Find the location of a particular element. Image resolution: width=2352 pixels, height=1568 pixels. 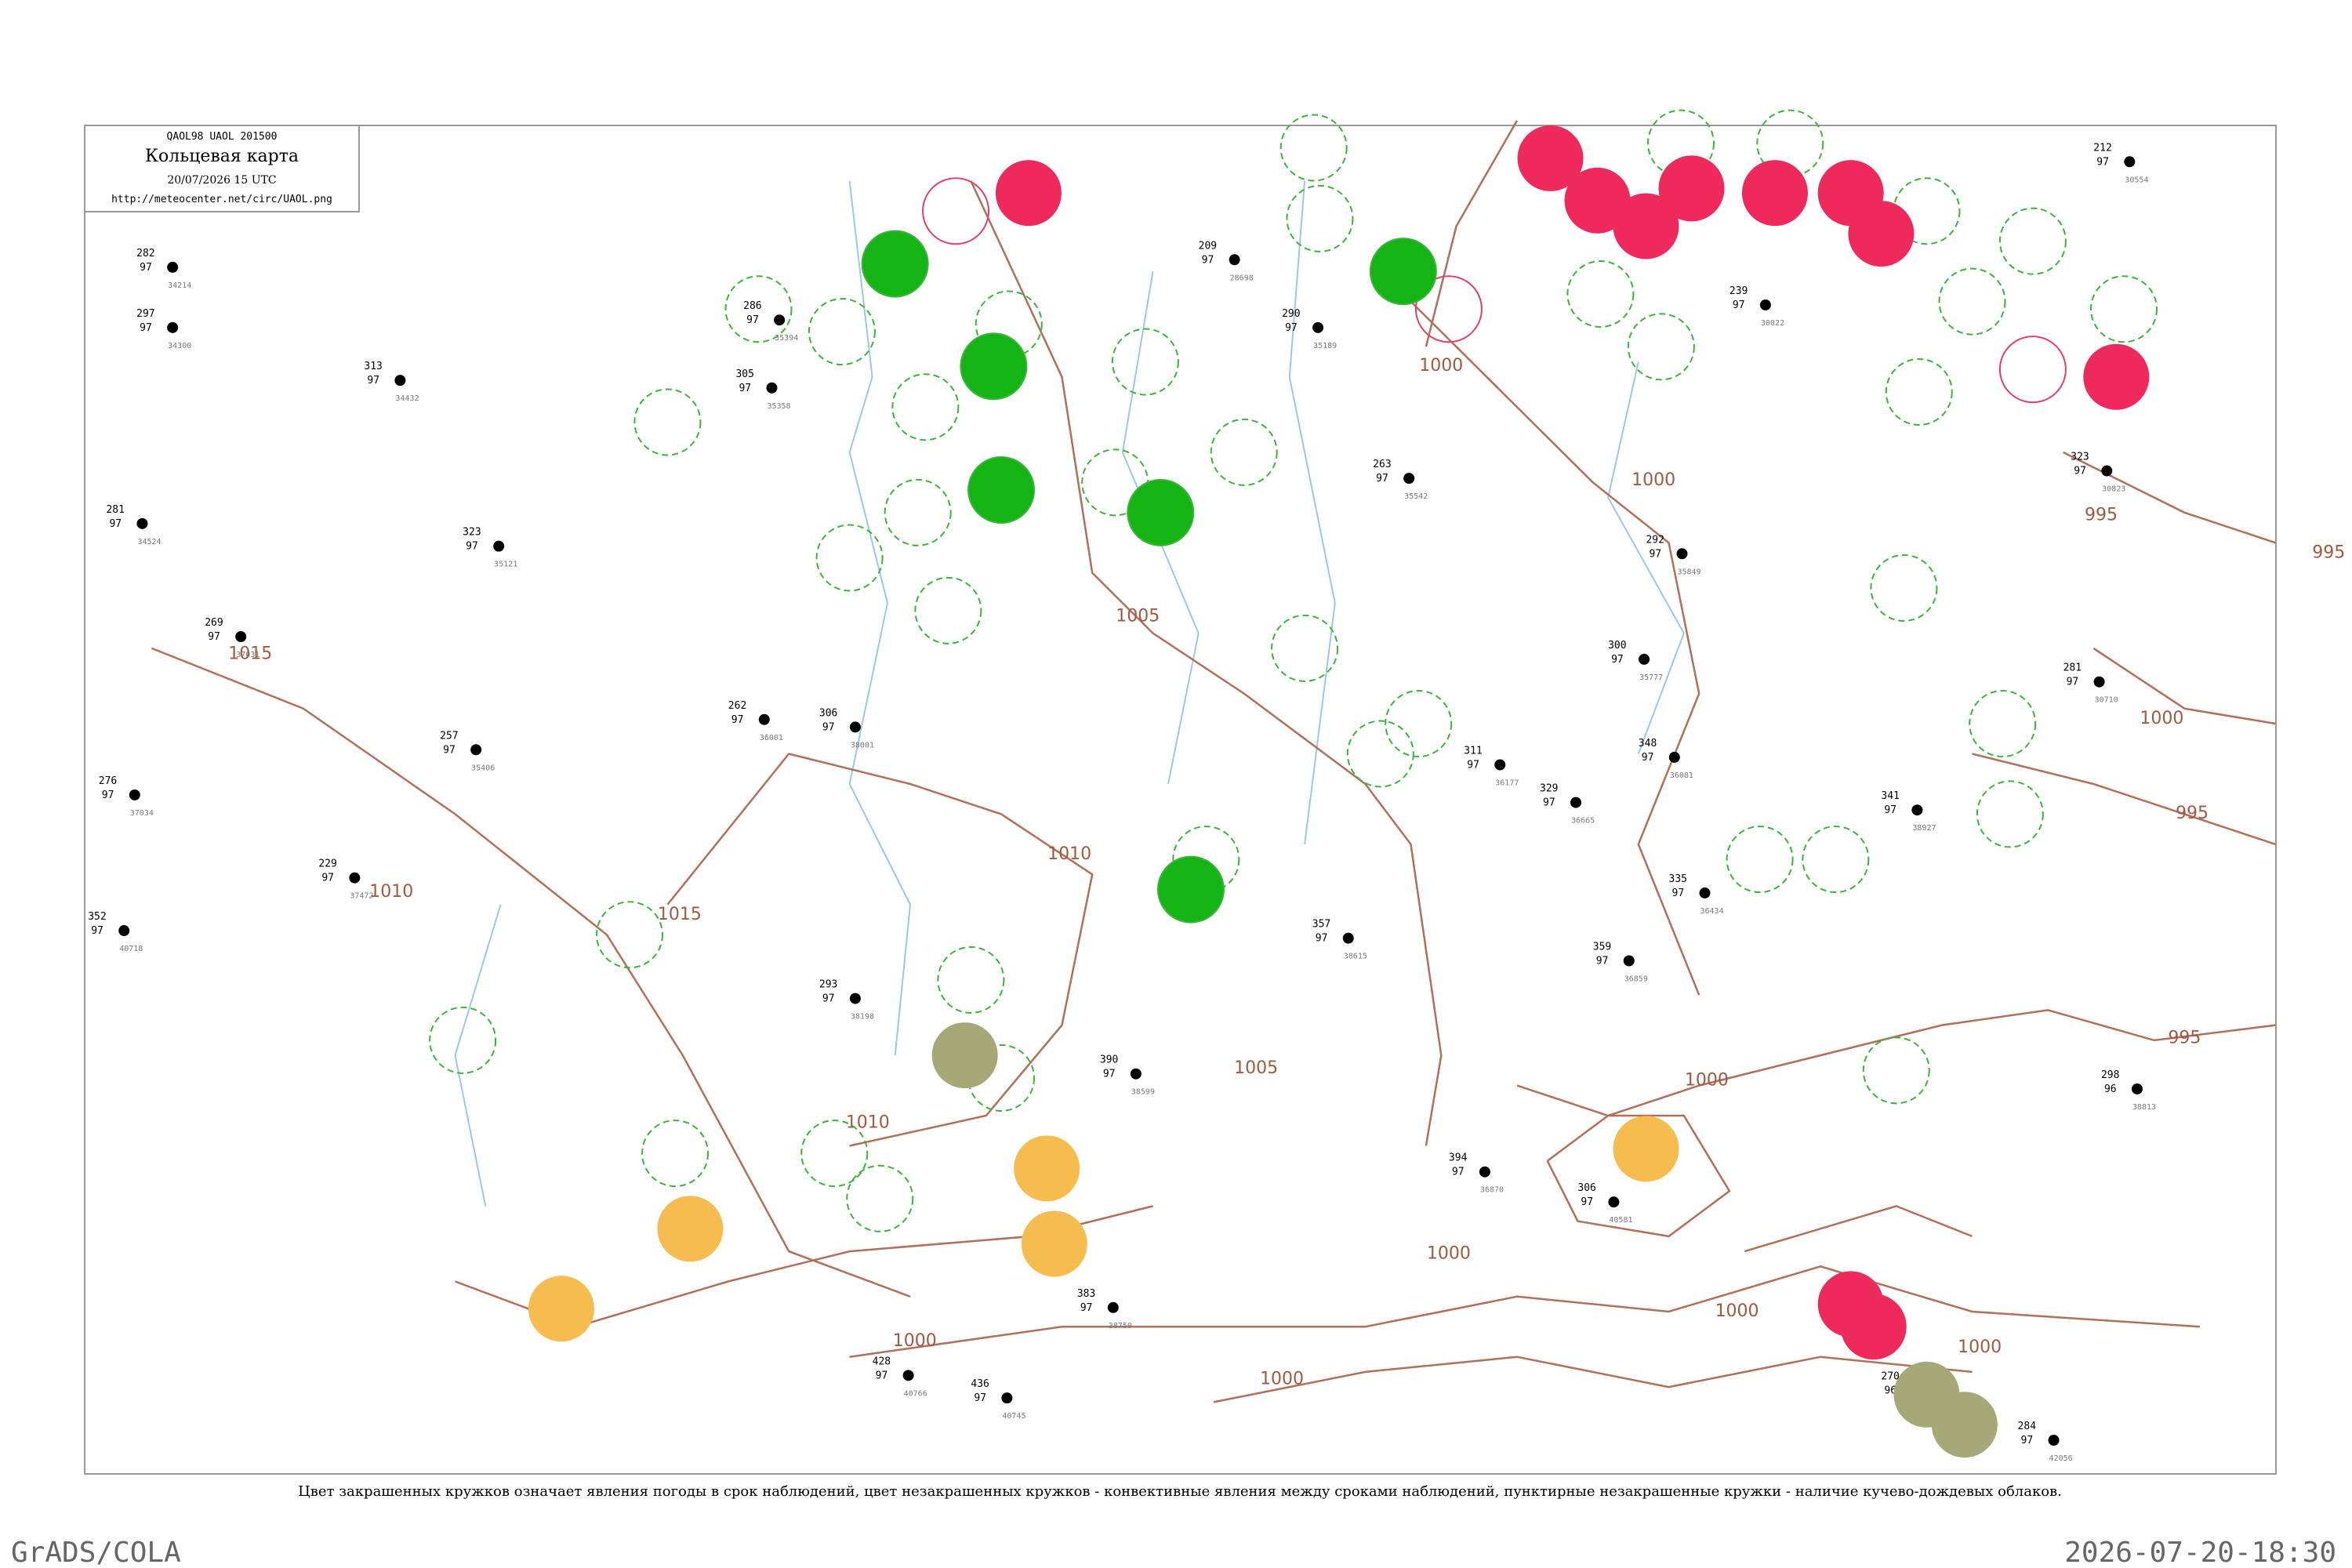

isobar-label: 1005 is located at coordinates (1138, 616).